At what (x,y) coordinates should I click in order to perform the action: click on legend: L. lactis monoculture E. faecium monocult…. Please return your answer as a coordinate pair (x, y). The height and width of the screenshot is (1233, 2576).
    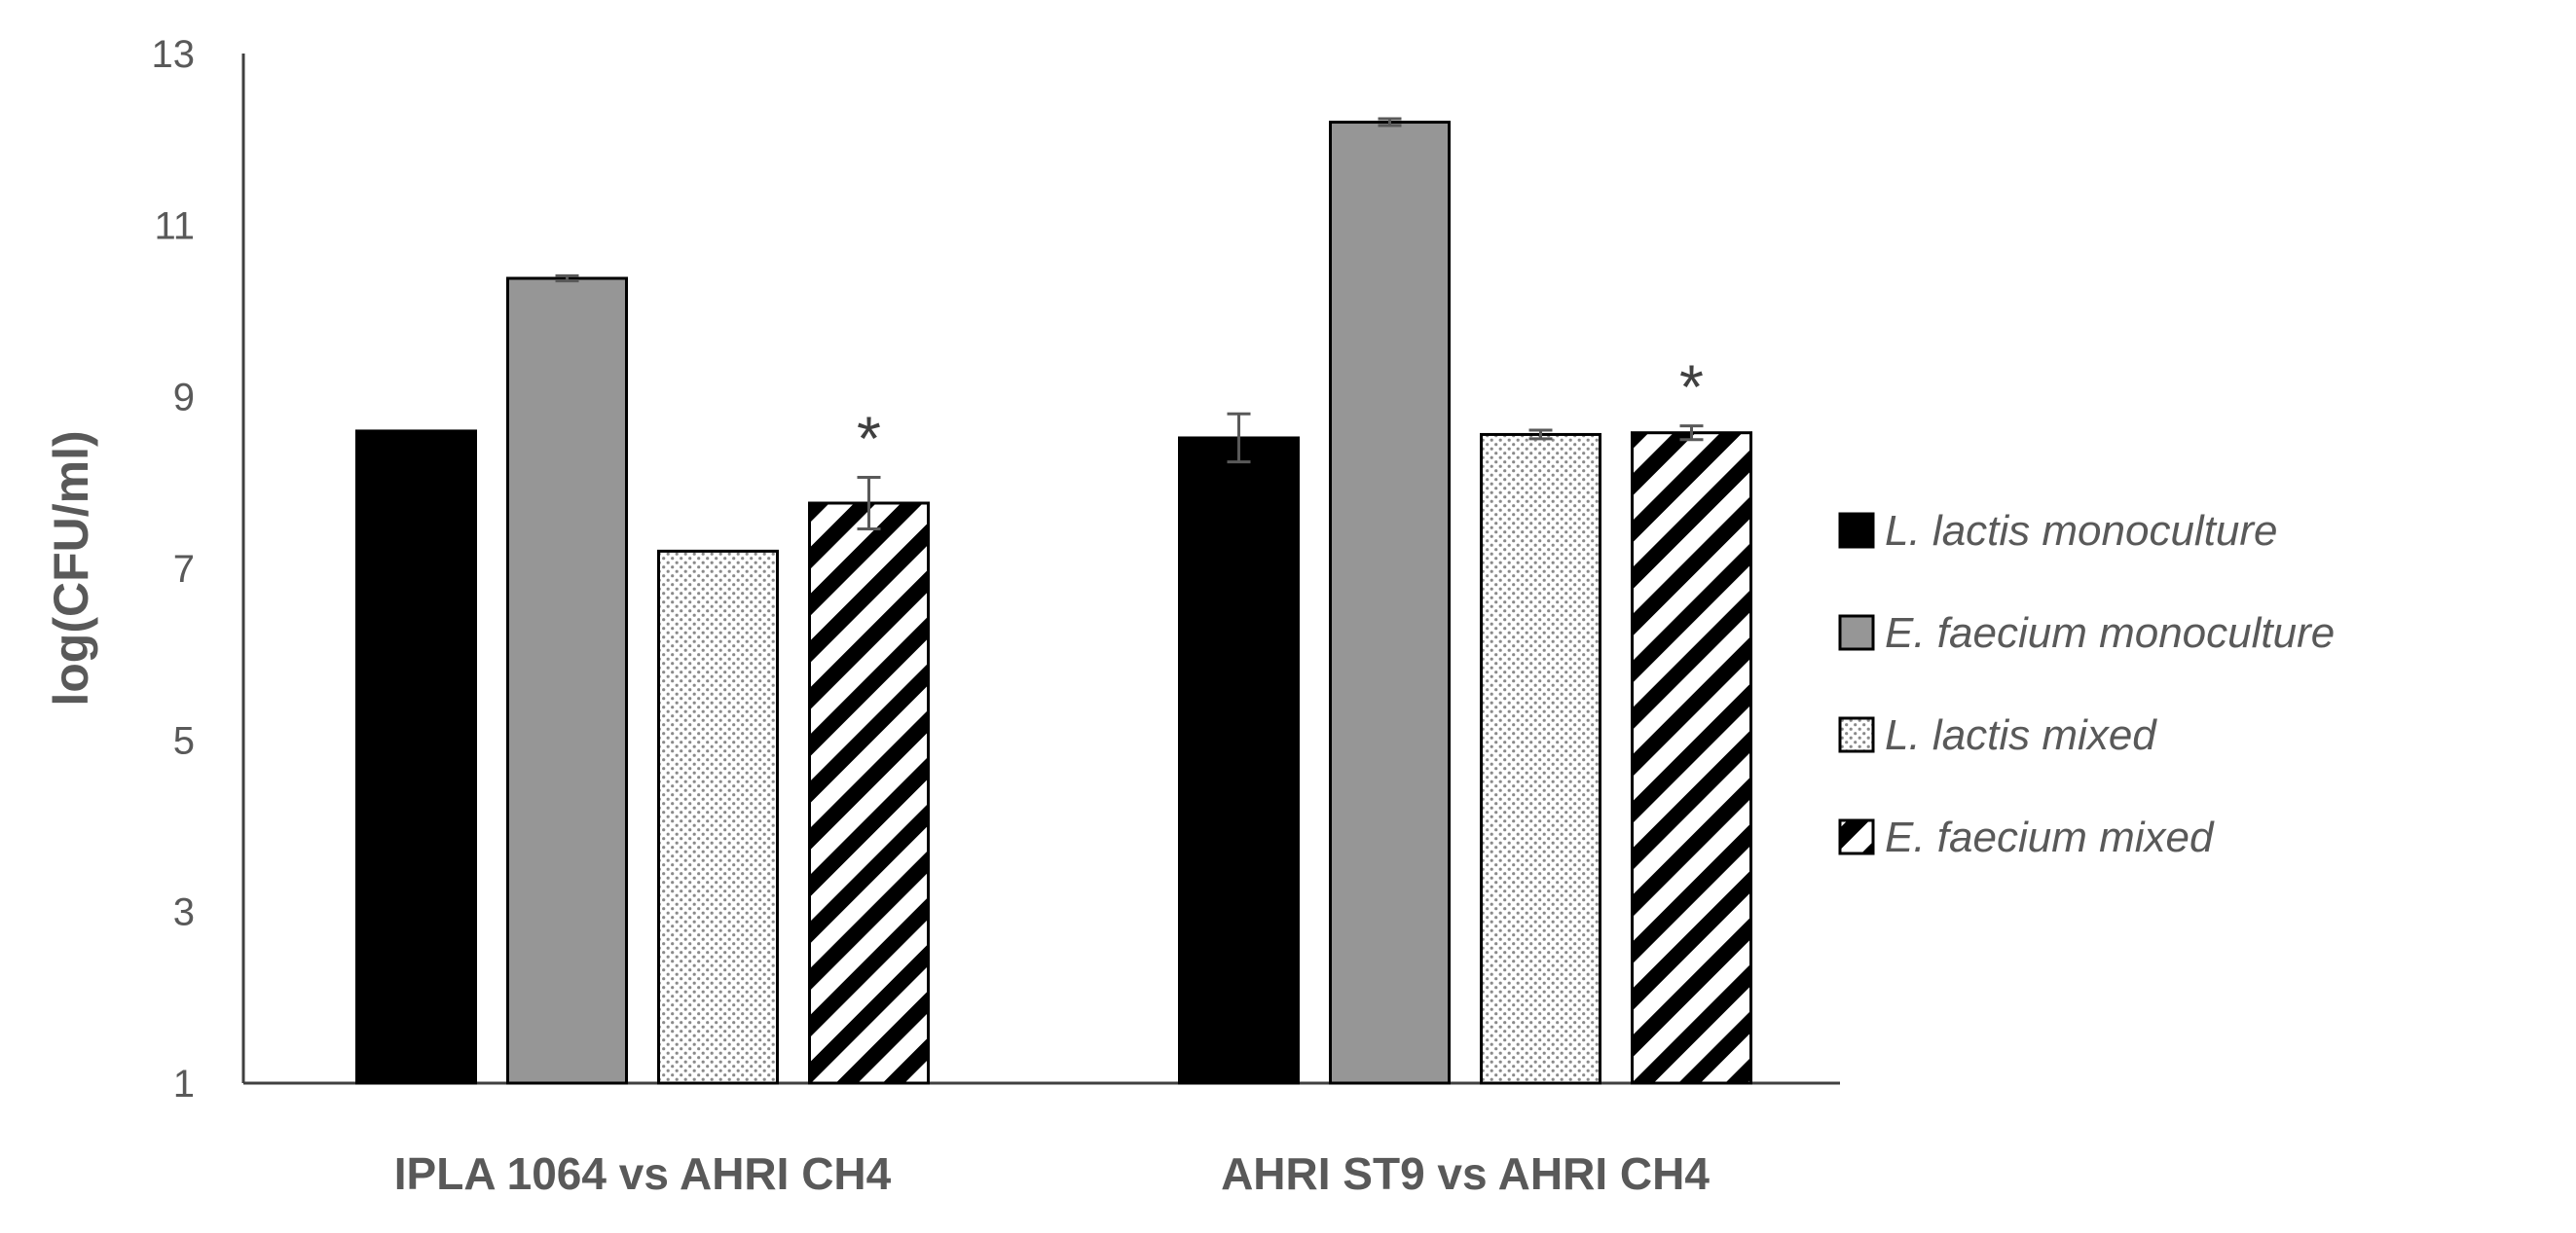
    Looking at the image, I should click on (2086, 684).